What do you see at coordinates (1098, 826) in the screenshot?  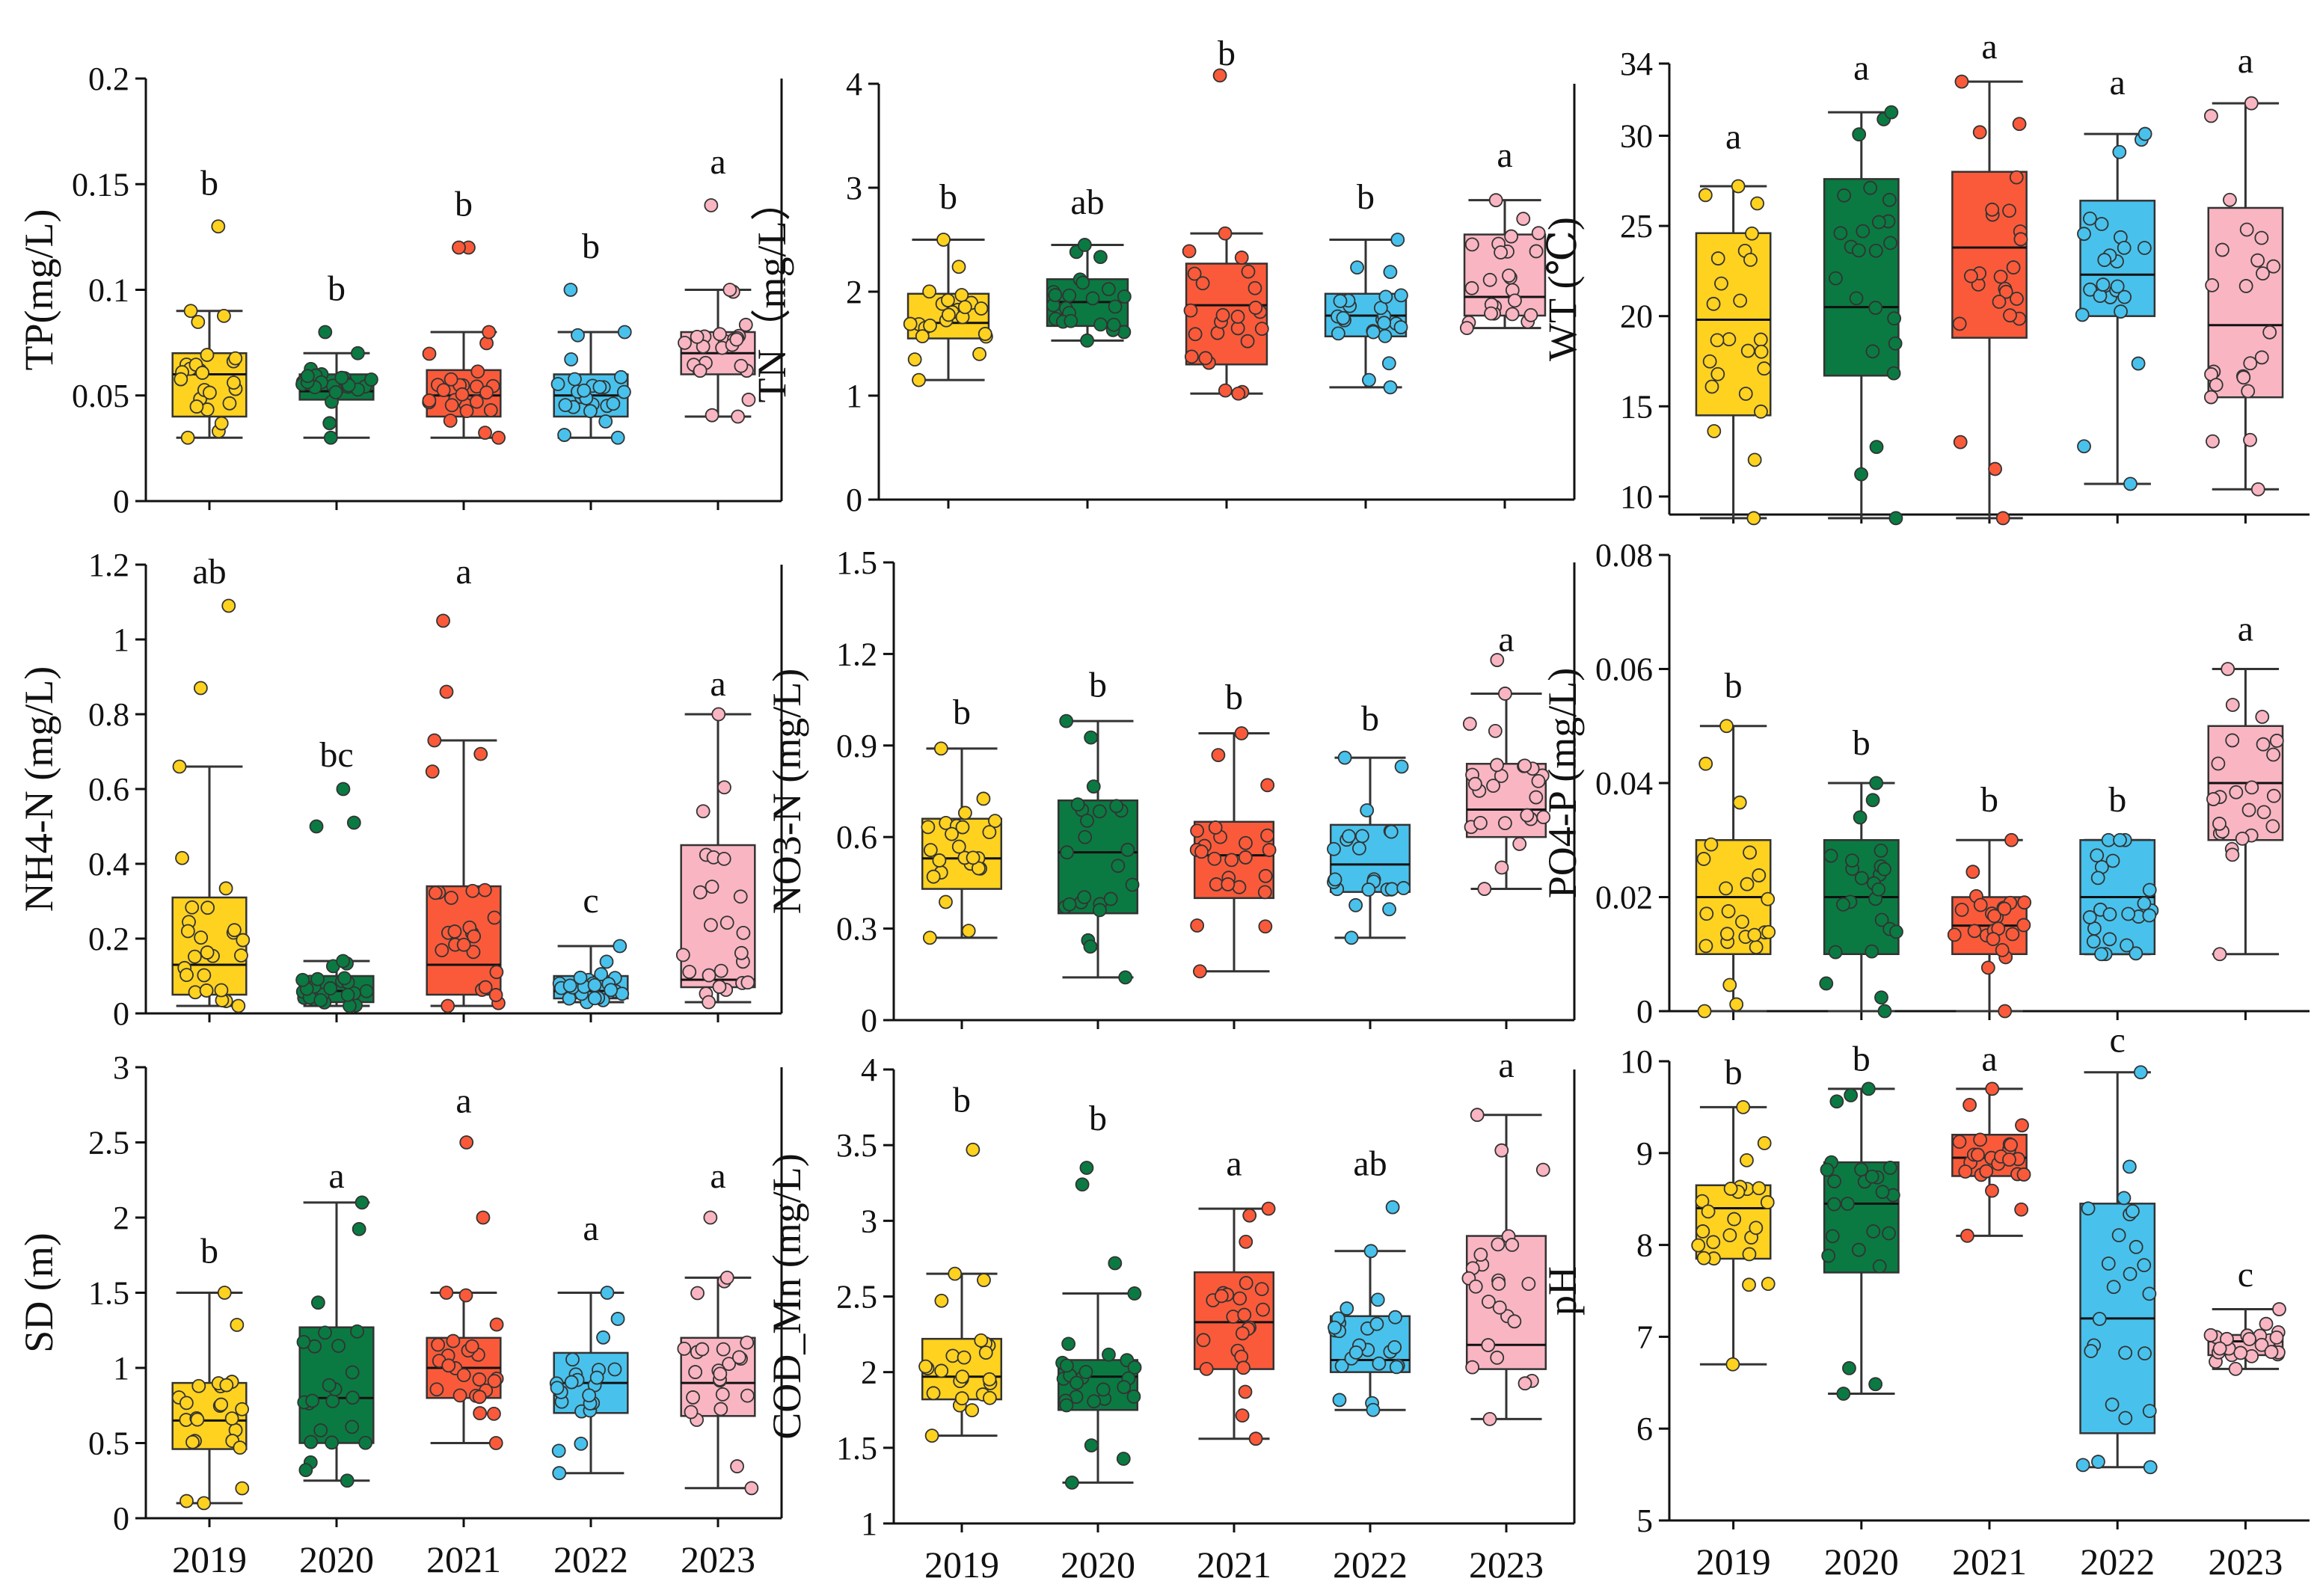 I see `box-2020: b` at bounding box center [1098, 826].